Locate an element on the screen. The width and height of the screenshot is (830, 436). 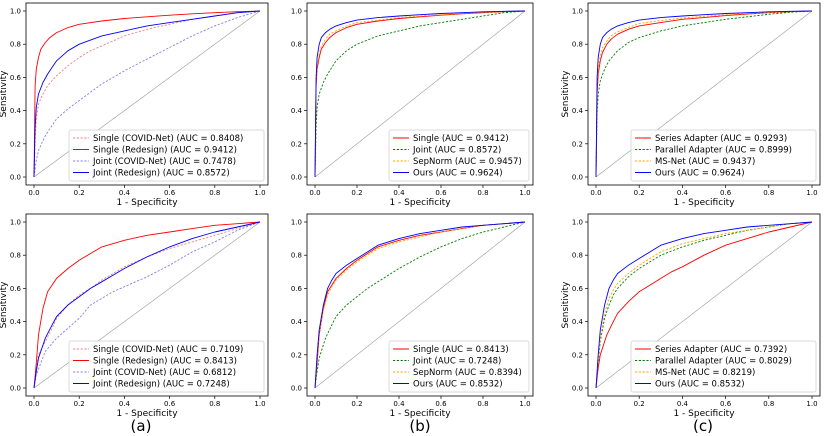
legend-label: Single (Redesign) (AUC = 0.9412) is located at coordinates (165, 151).